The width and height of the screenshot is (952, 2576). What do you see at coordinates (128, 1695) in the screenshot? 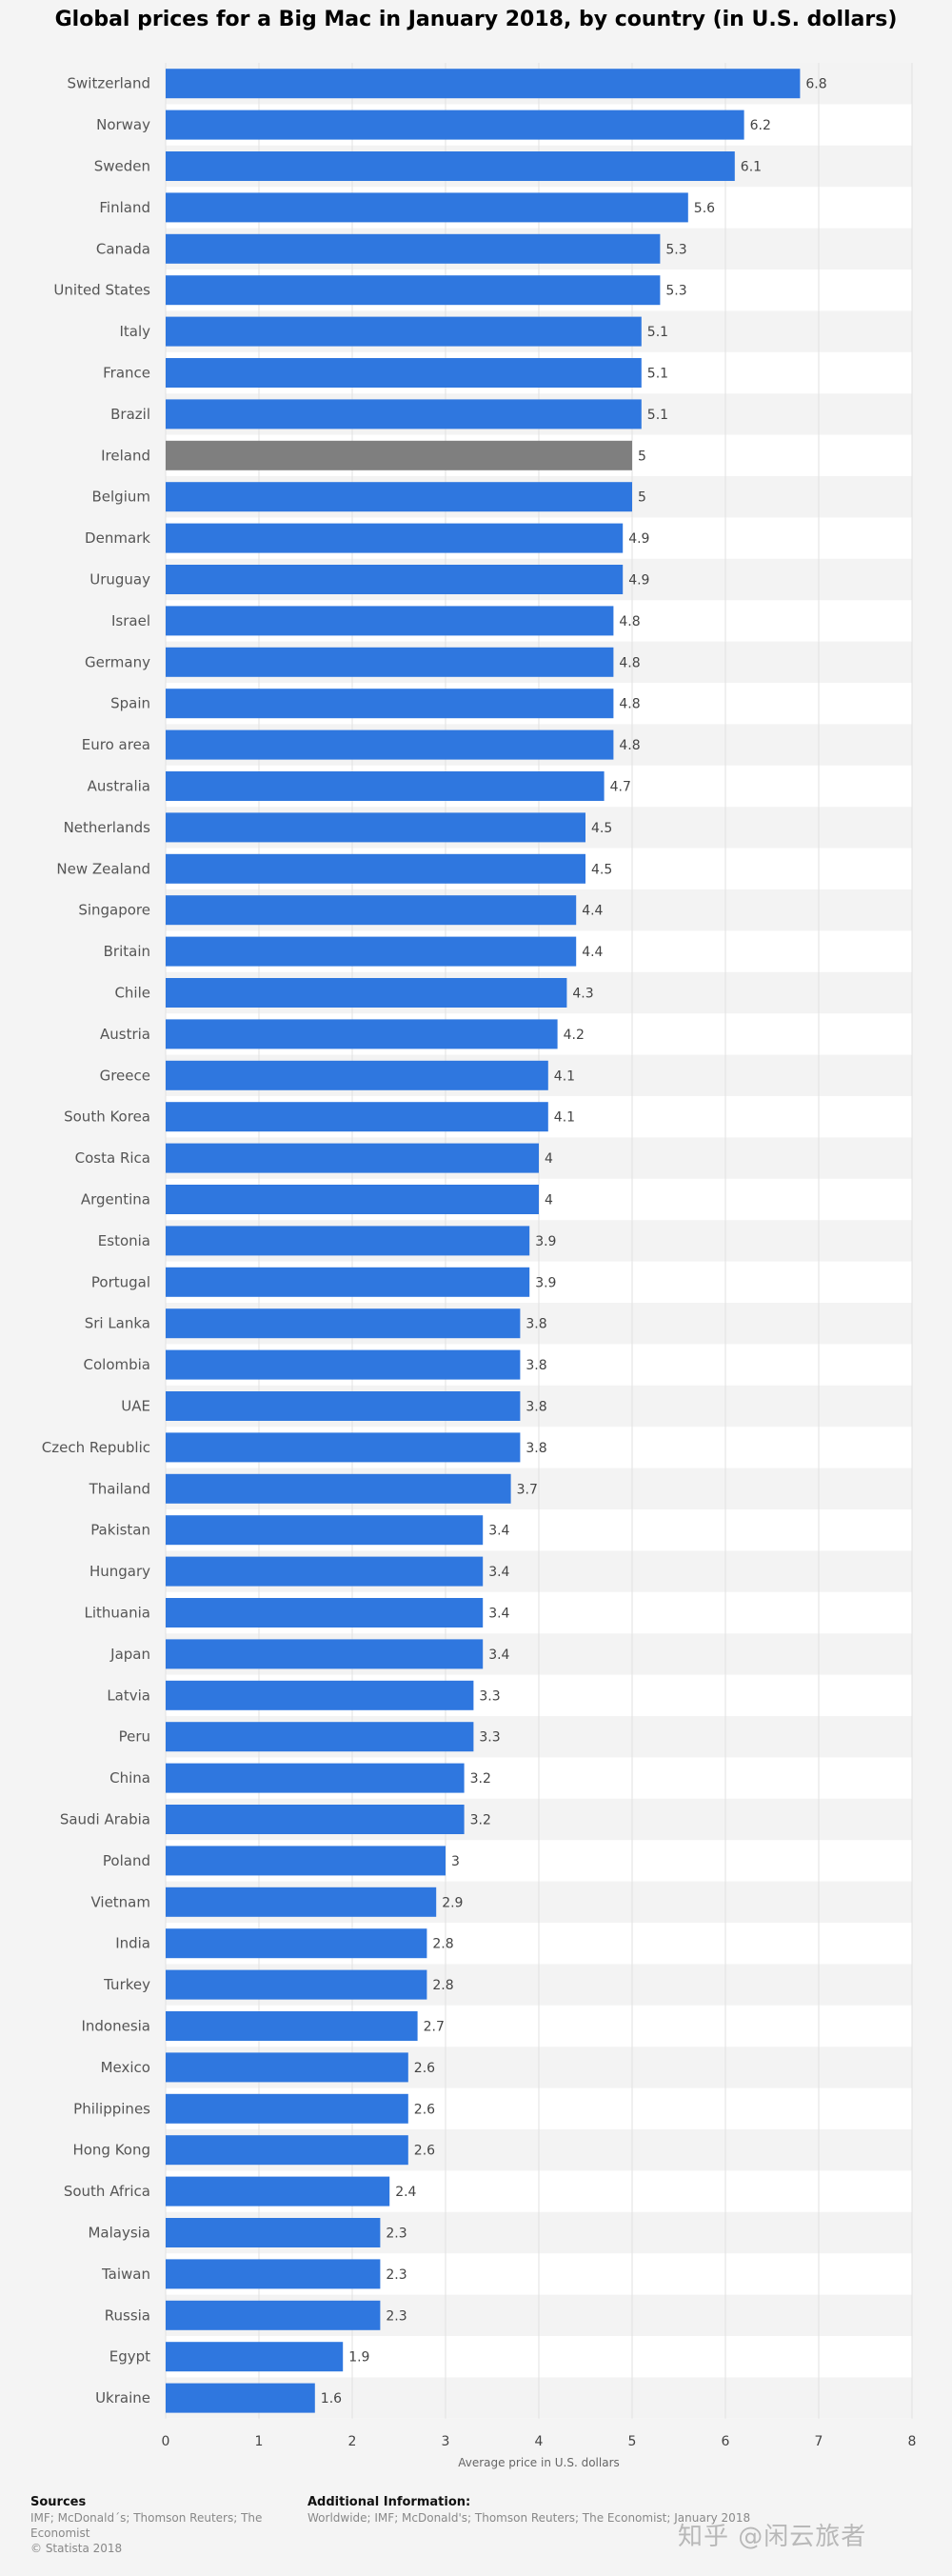
I see `category-label: Latvia` at bounding box center [128, 1695].